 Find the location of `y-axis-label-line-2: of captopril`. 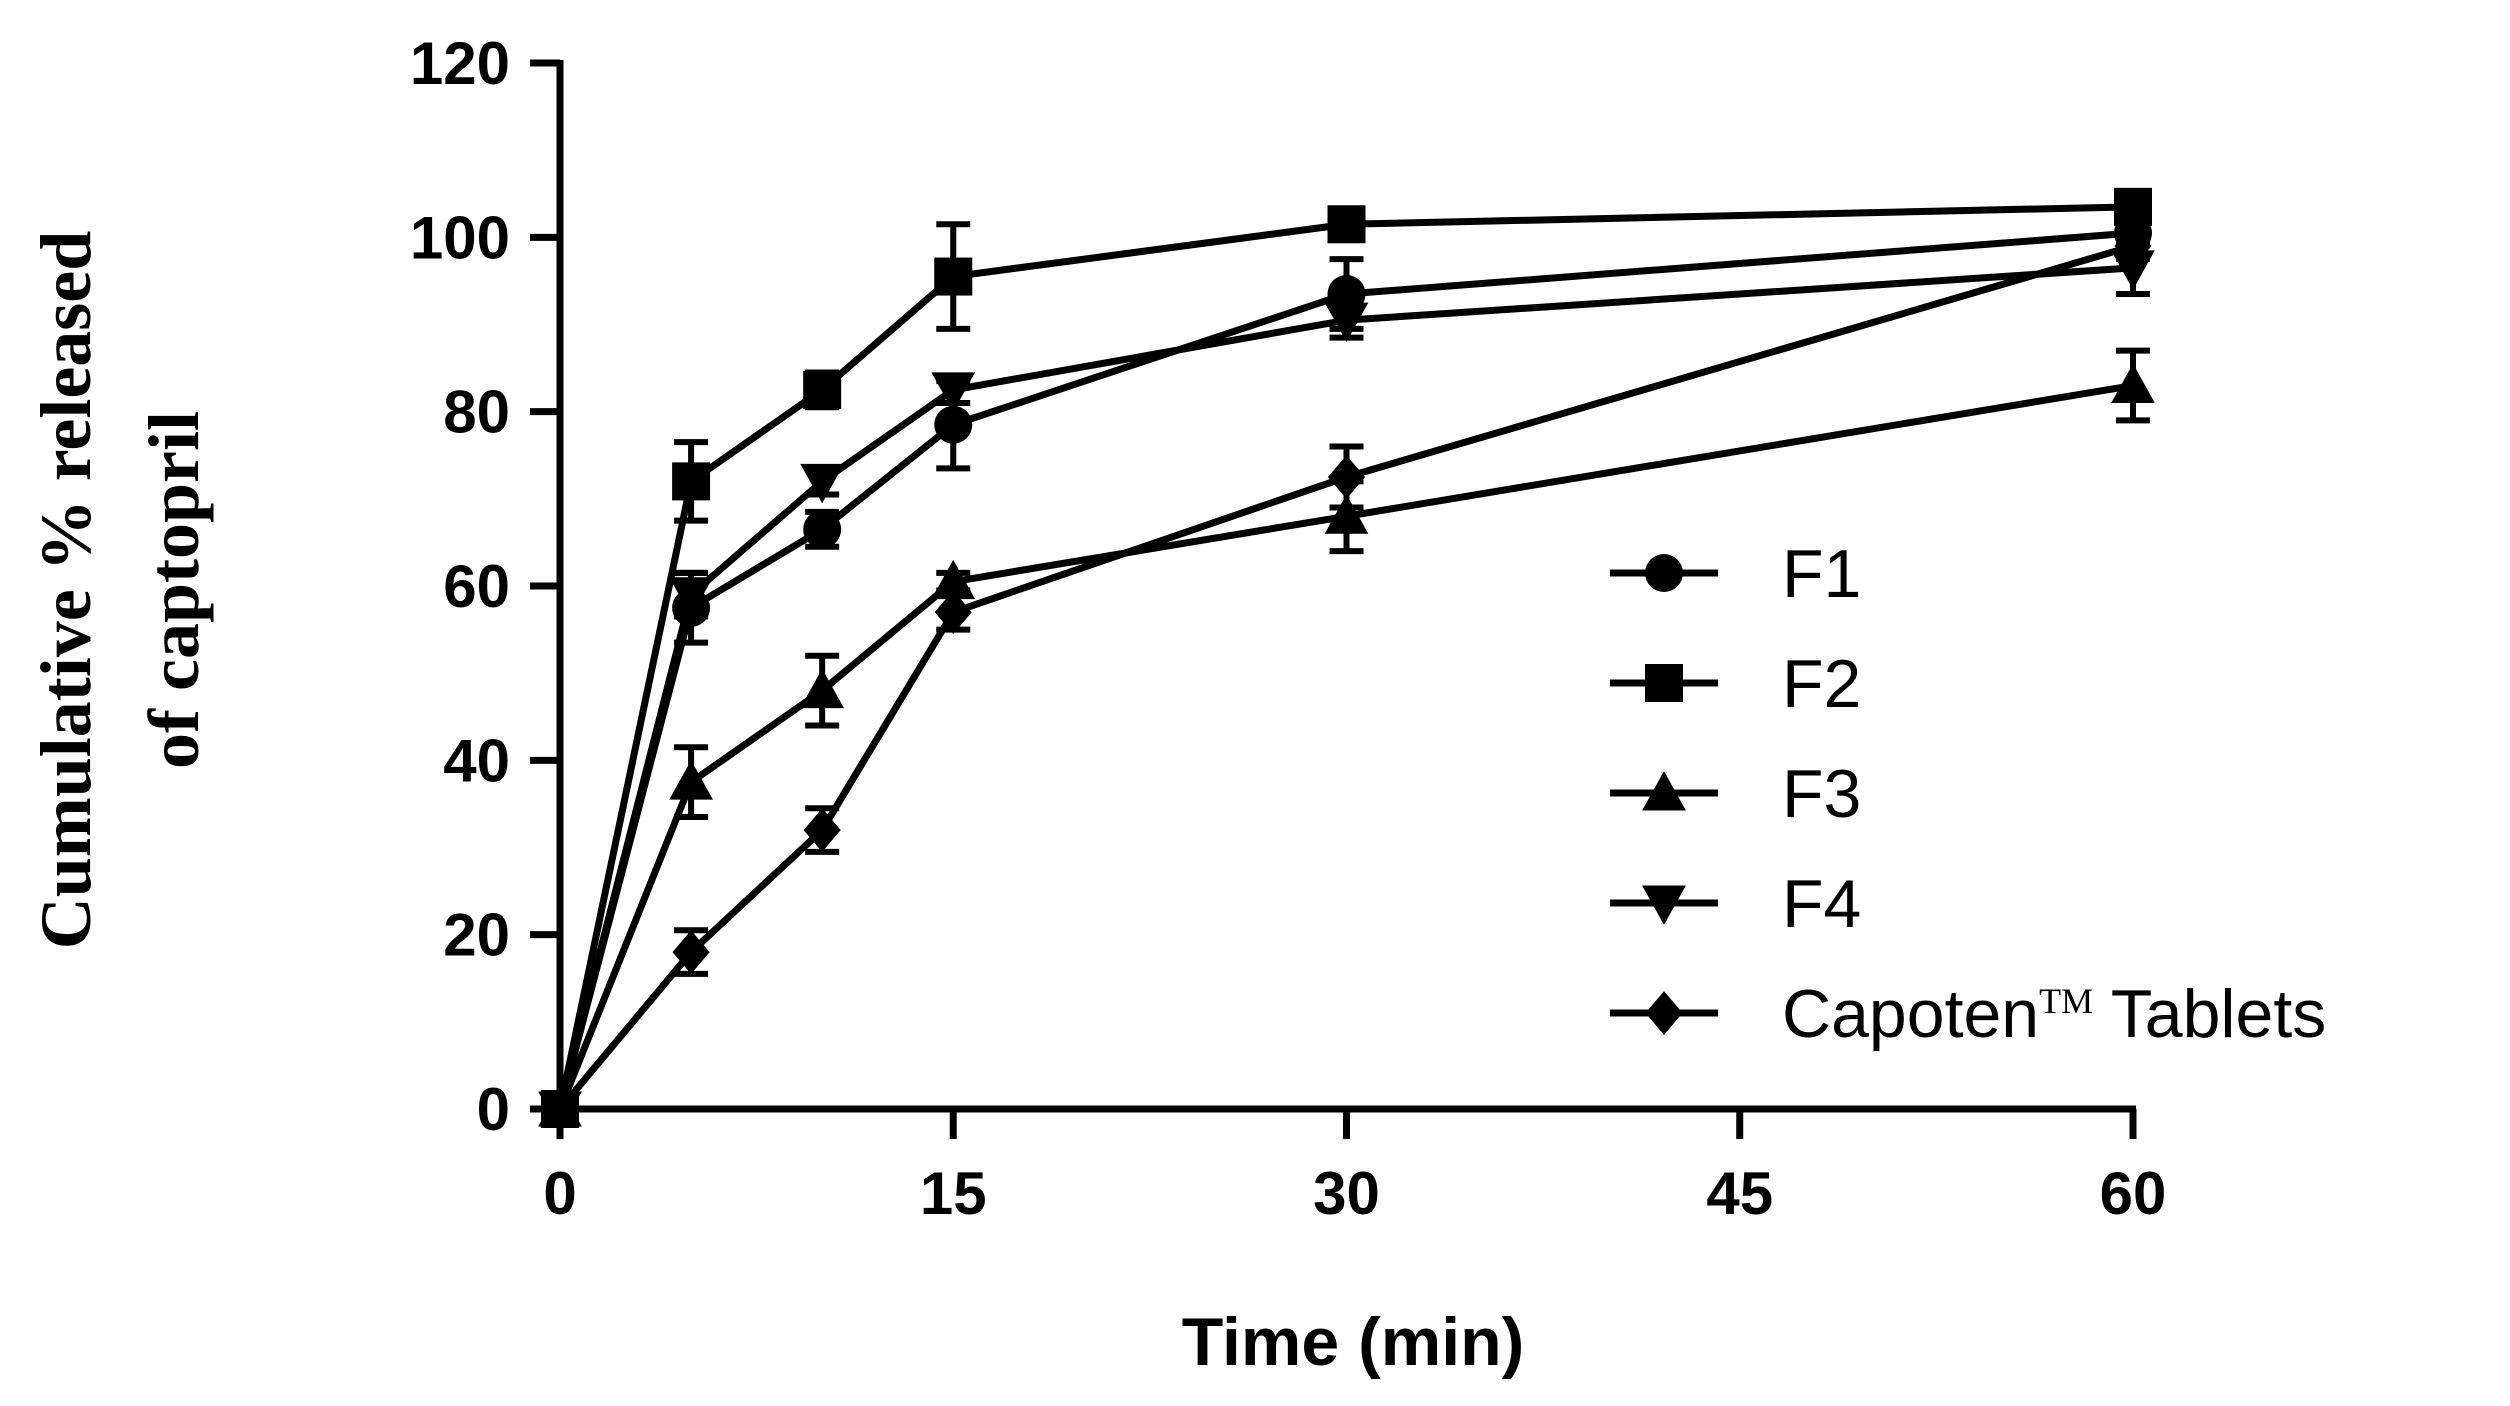

y-axis-label-line-2: of captopril is located at coordinates (174, 590).